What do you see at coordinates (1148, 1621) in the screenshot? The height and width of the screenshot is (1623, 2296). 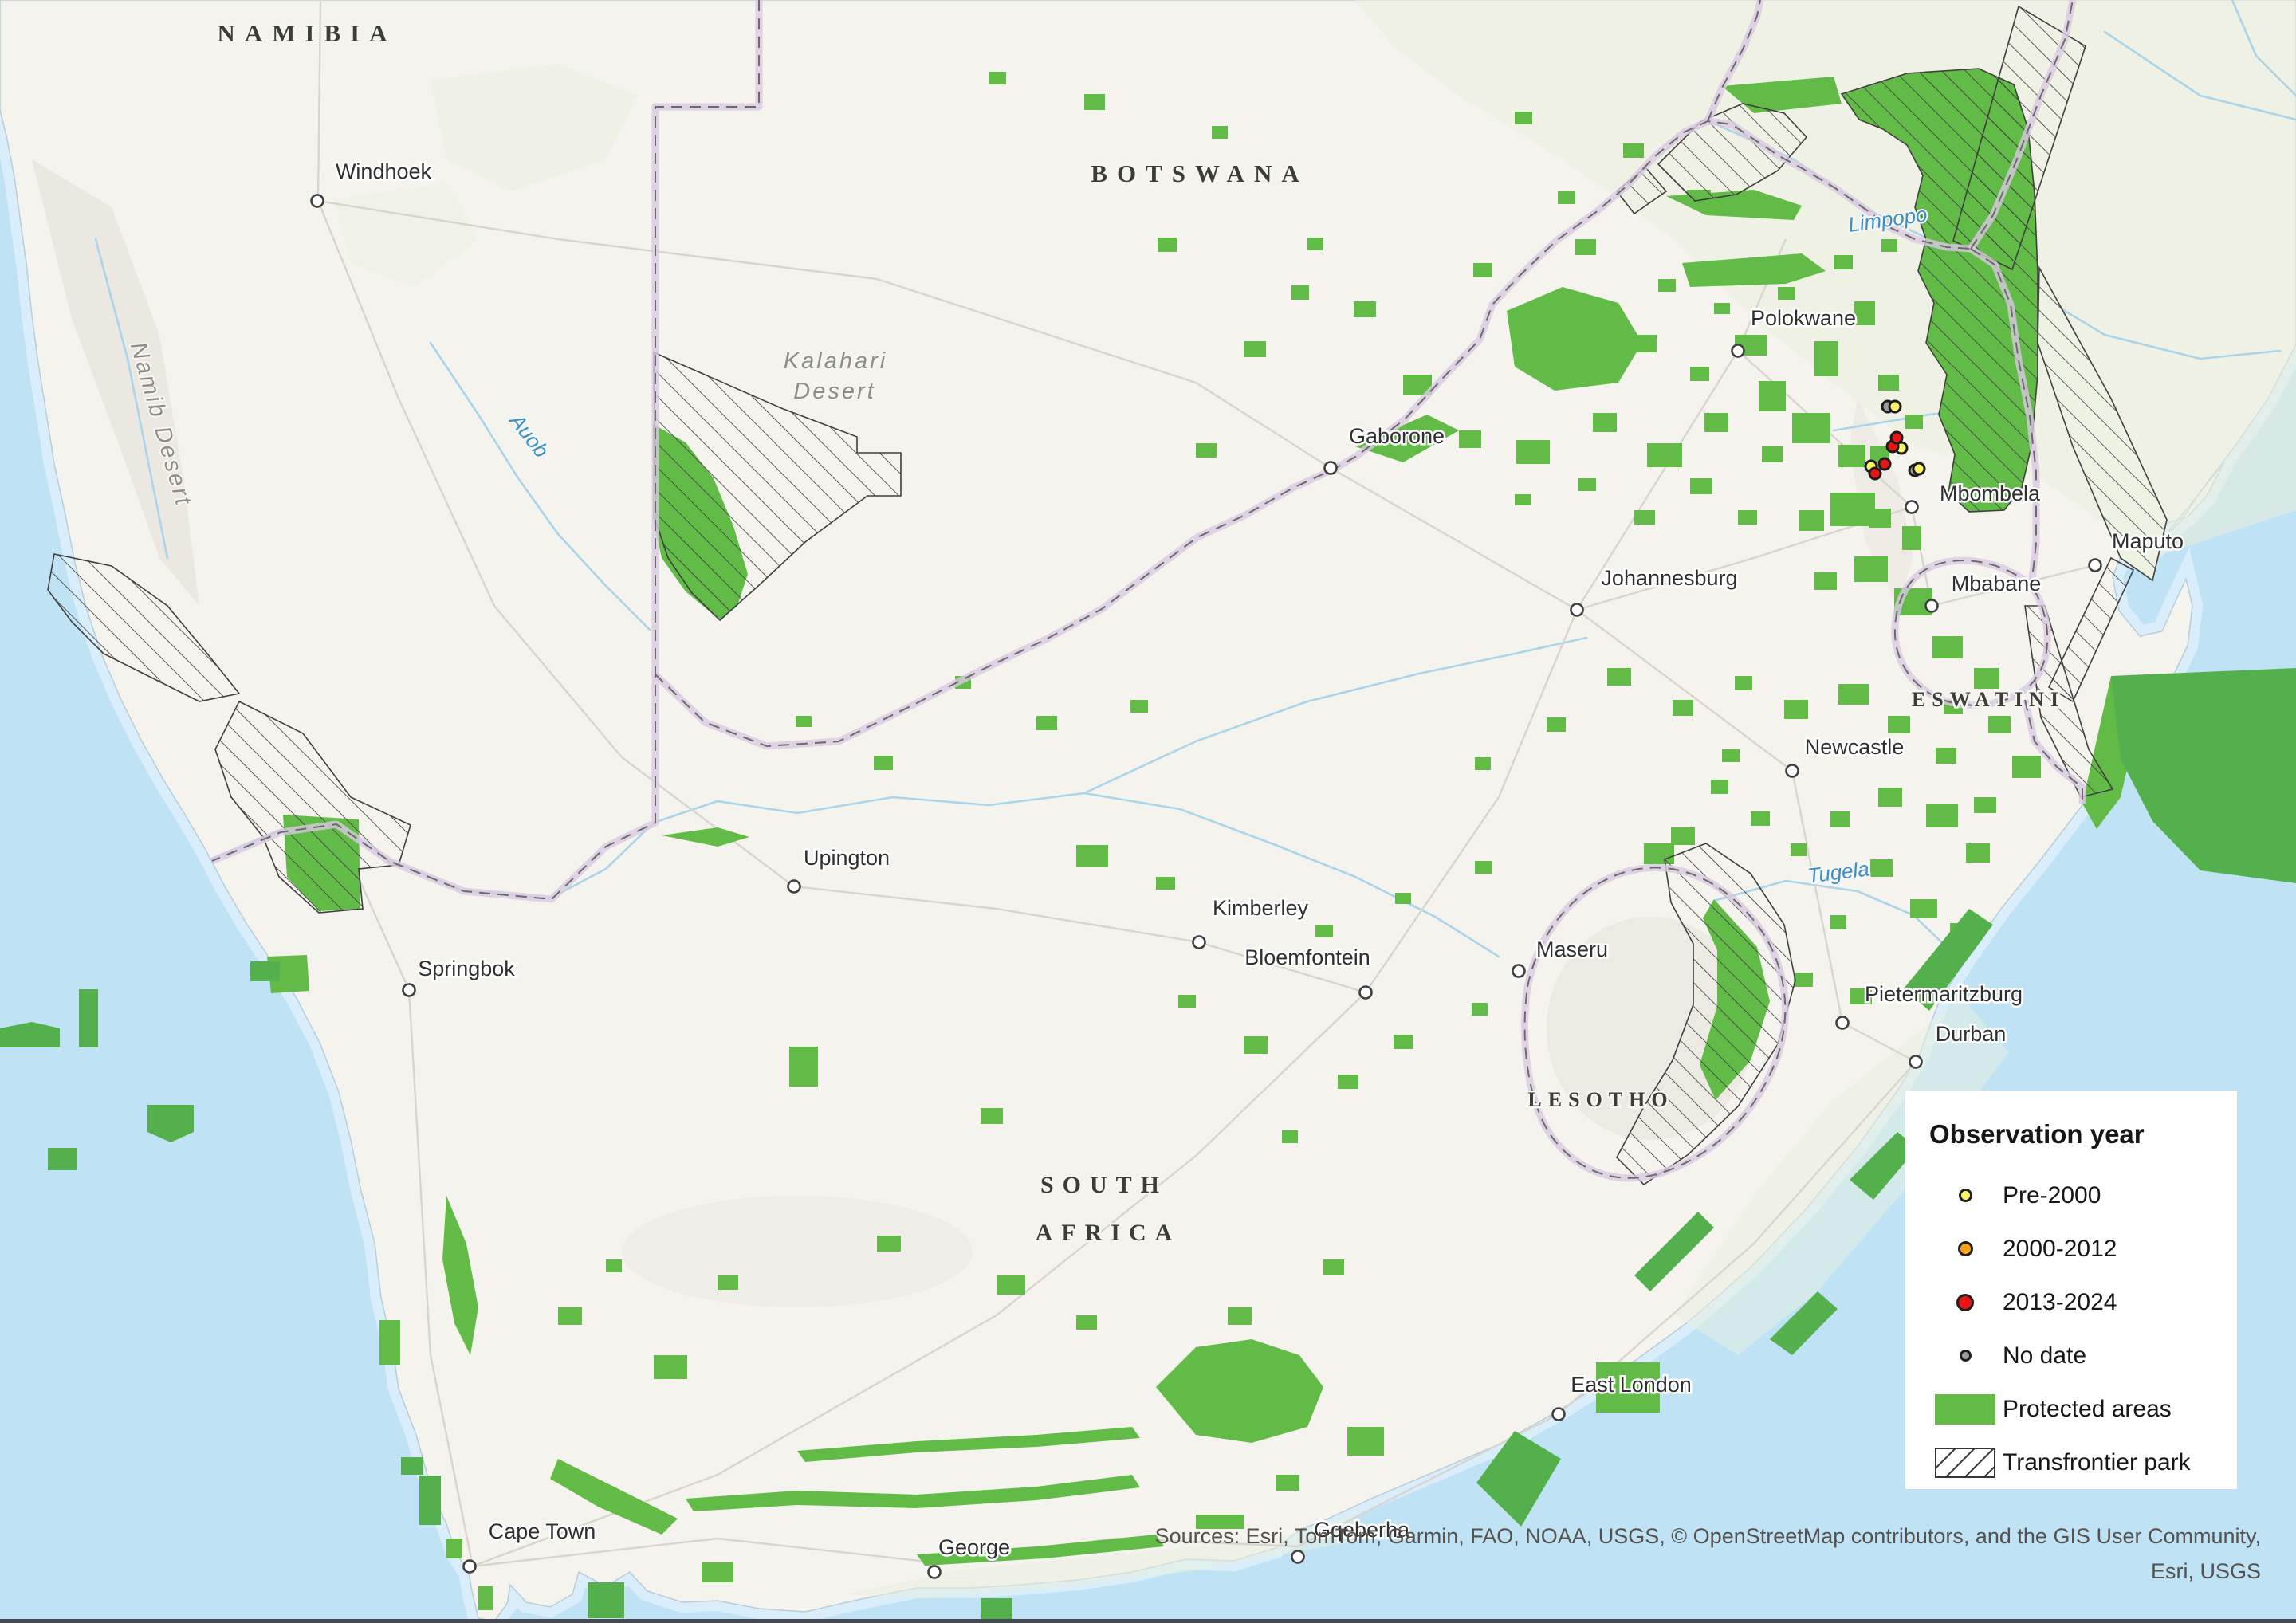 I see `image-bottom-edge` at bounding box center [1148, 1621].